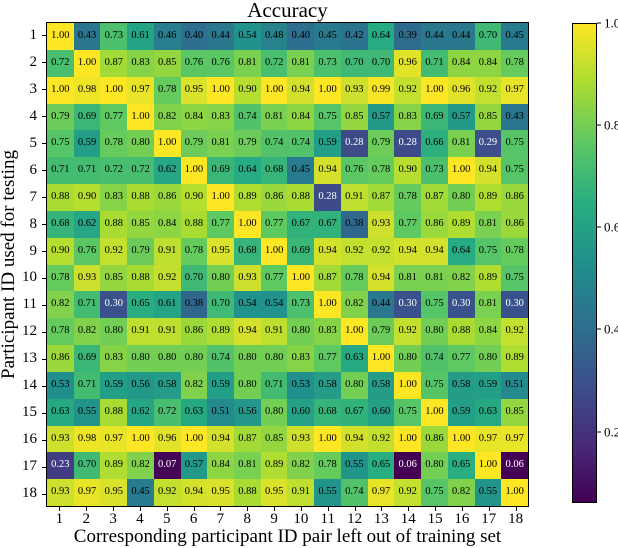 The image size is (618, 548). Describe the element at coordinates (59, 517) in the screenshot. I see `x-tick-label: 1` at that location.